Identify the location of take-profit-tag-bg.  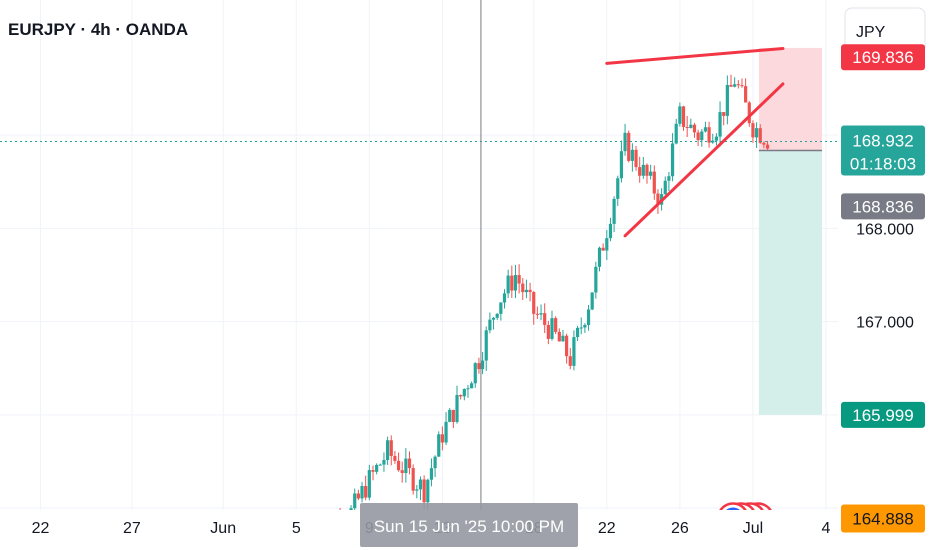
(883, 414).